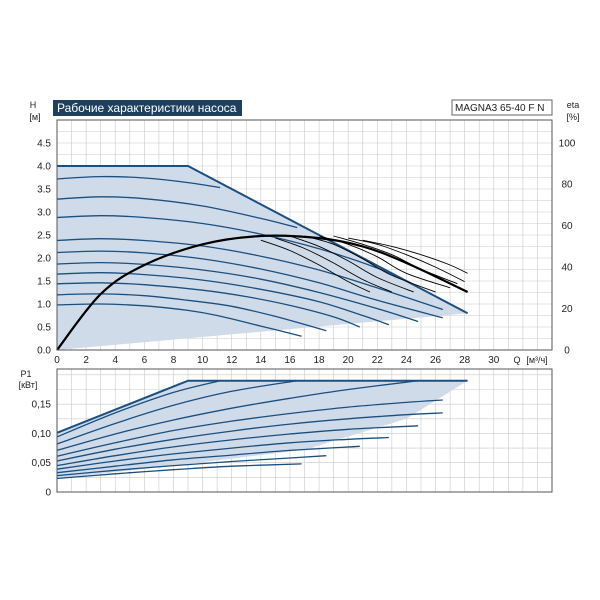 The width and height of the screenshot is (600, 600). I want to click on title-background, so click(147, 108).